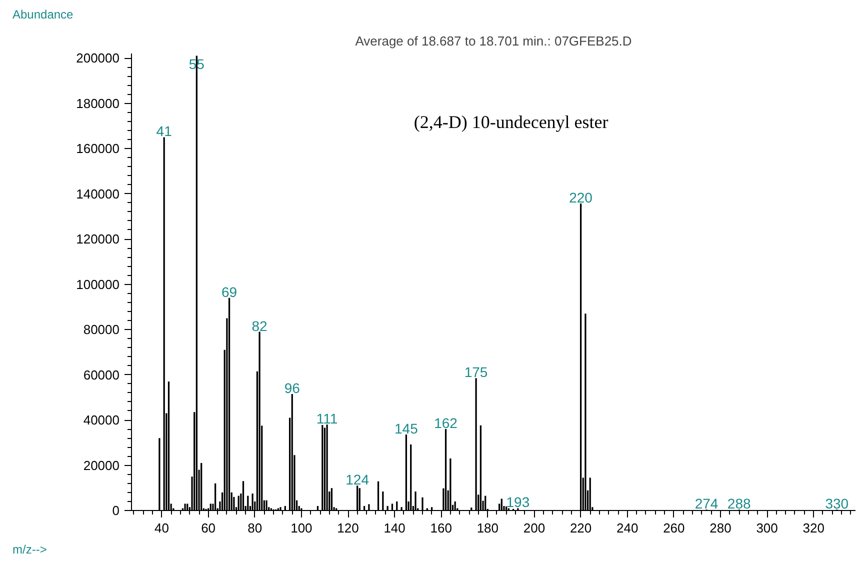  I want to click on x-tick-label: 160, so click(441, 528).